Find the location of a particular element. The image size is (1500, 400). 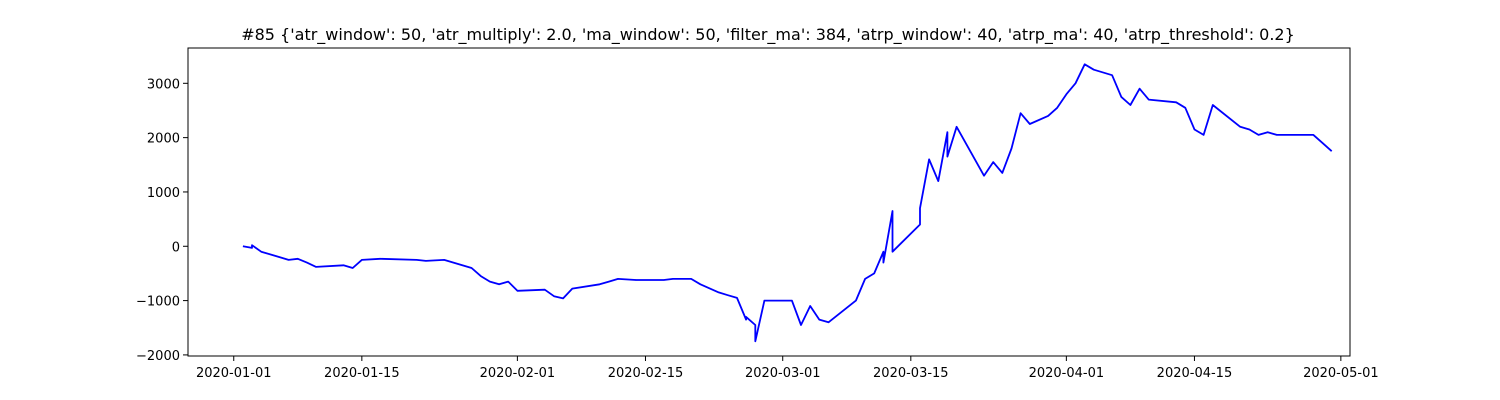

x-tick-label: 2020-03-01 is located at coordinates (783, 373).